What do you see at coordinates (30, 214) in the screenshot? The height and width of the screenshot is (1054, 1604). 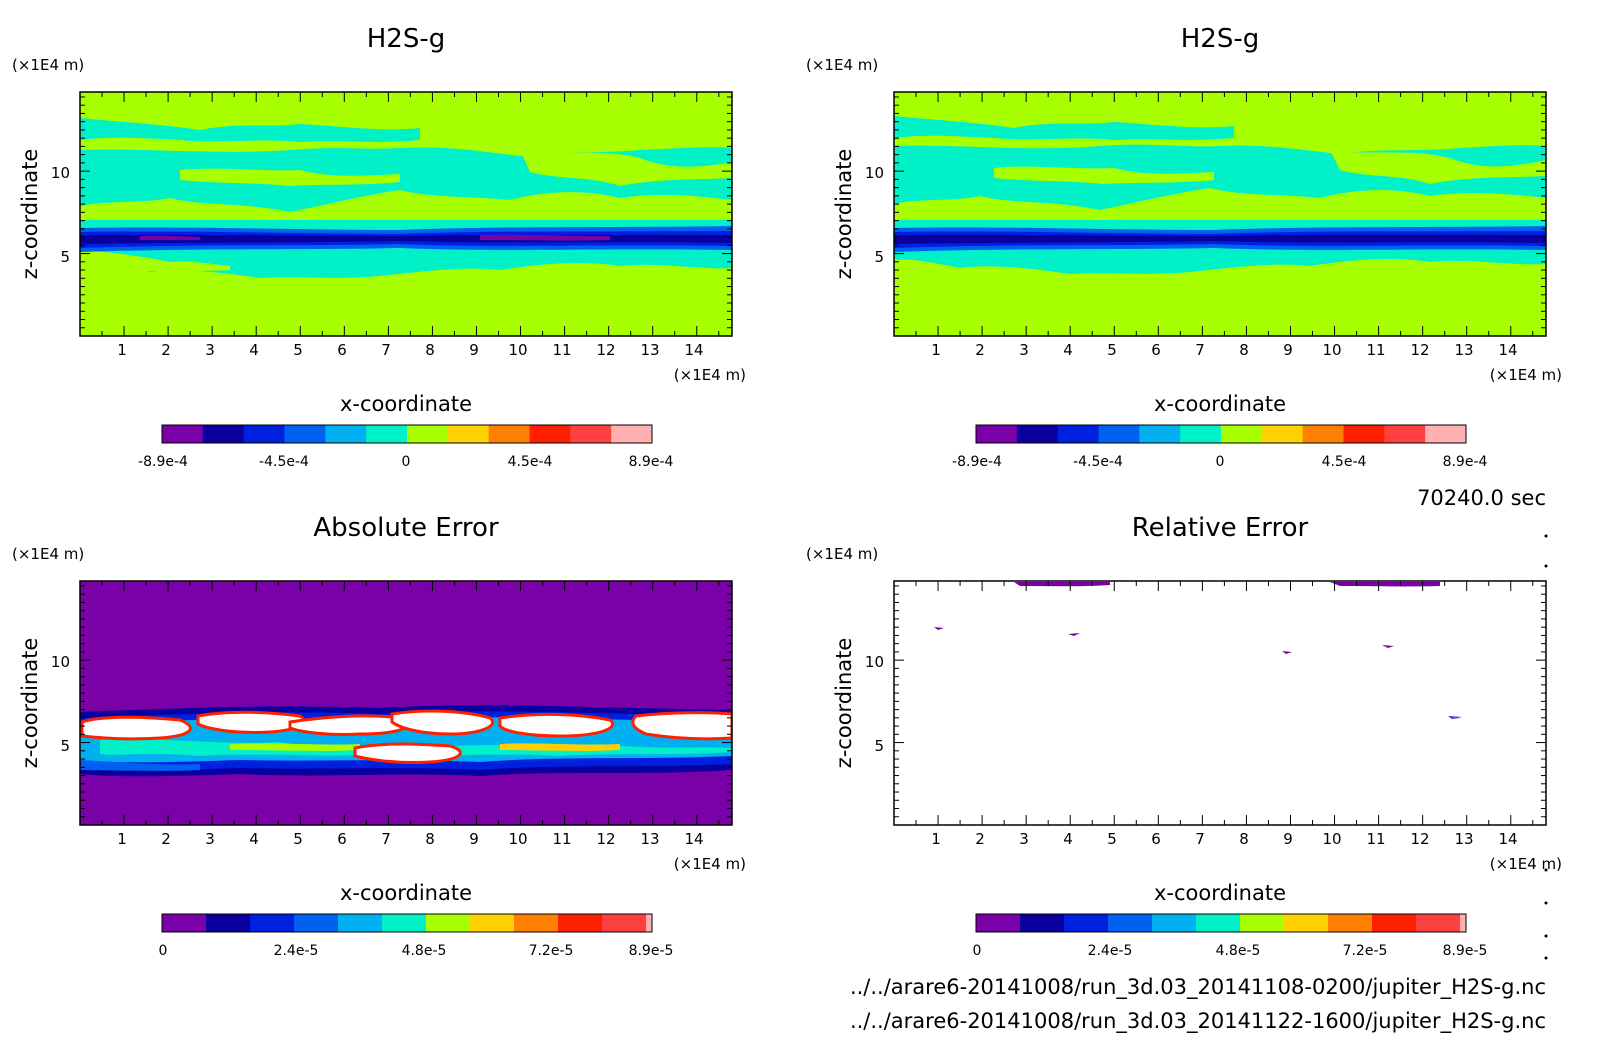 I see `y-axis-label: z-coordinate` at bounding box center [30, 214].